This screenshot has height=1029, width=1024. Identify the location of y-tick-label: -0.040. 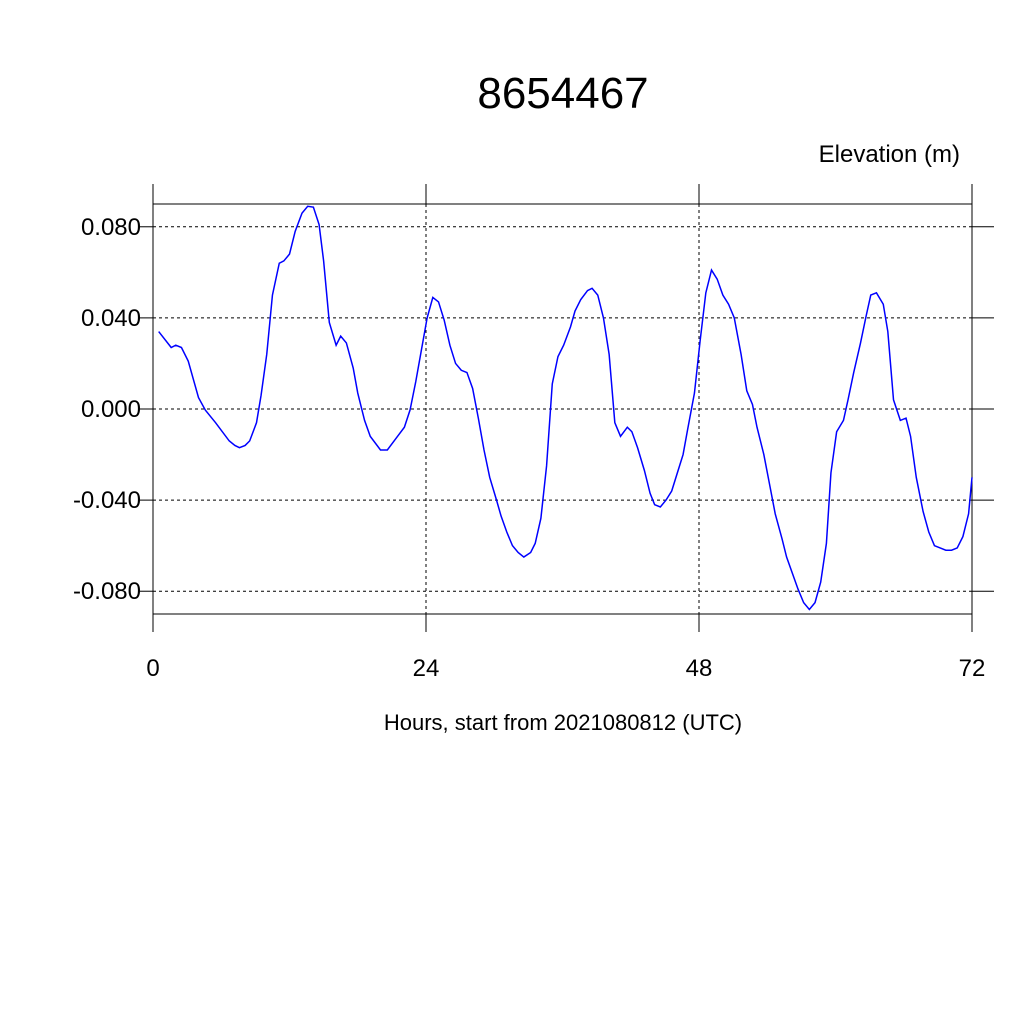
(107, 500).